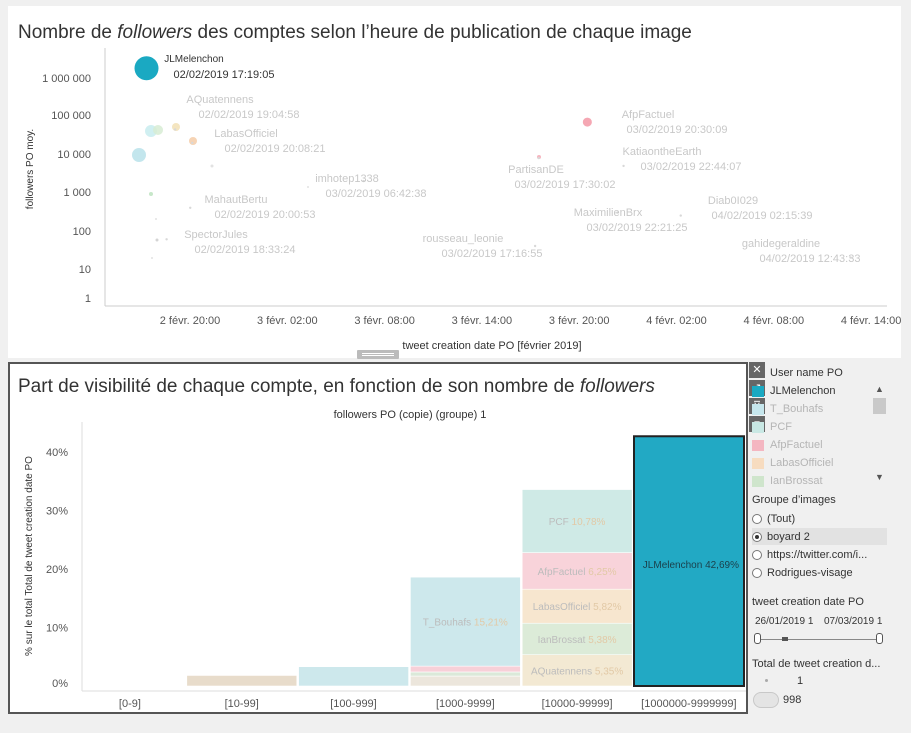 The height and width of the screenshot is (733, 911). Describe the element at coordinates (688, 704) in the screenshot. I see `x-tick-label: [1000000-9999999]` at that location.